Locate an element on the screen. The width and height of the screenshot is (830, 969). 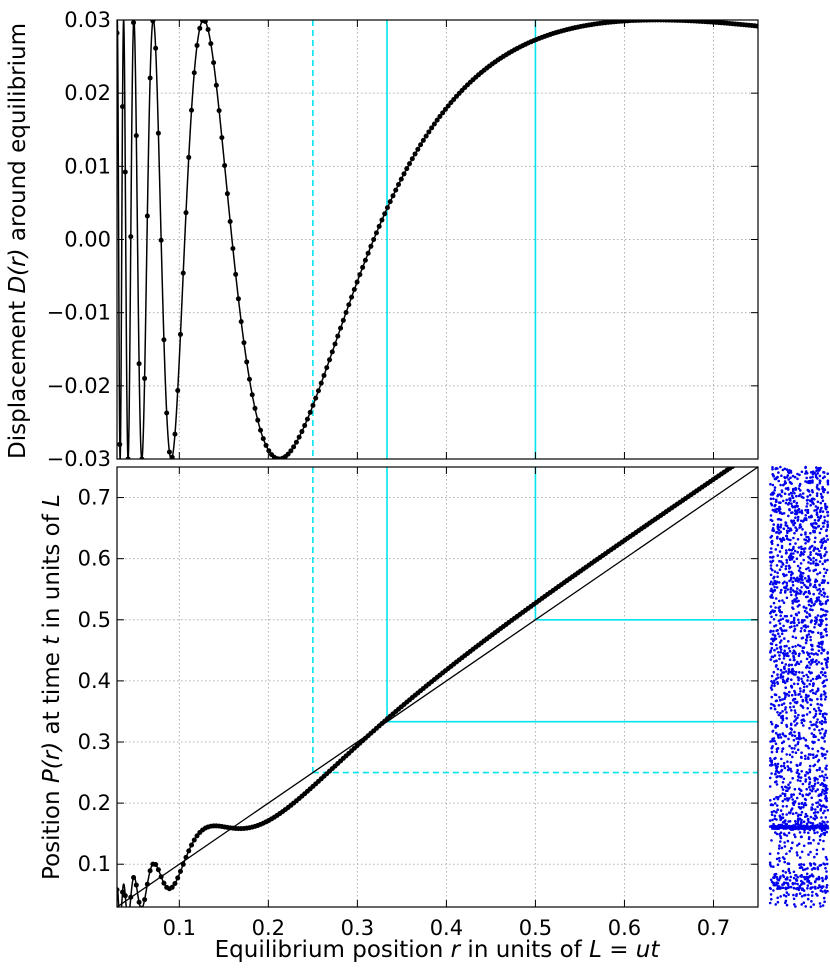
y-tick-label: 0.1 is located at coordinates (94, 864).